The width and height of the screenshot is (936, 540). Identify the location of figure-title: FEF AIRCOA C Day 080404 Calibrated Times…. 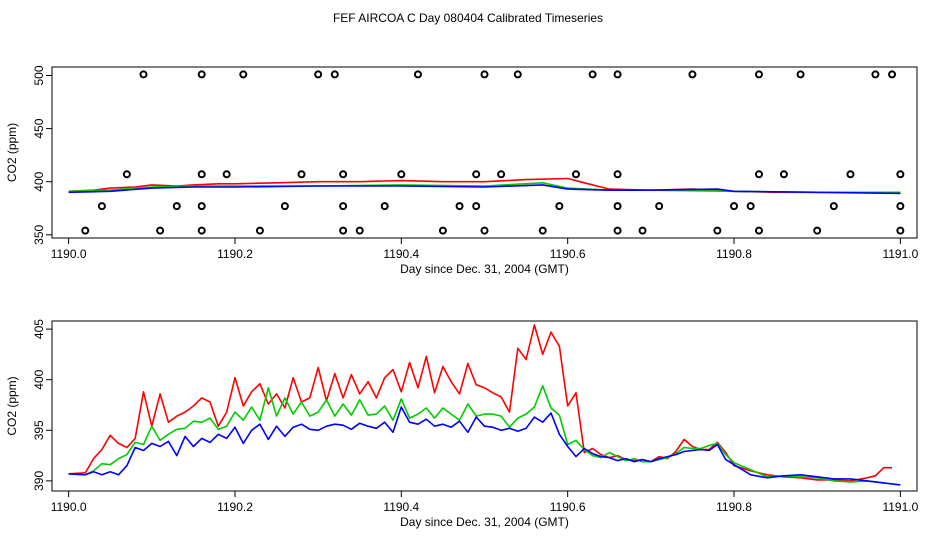
(468, 18).